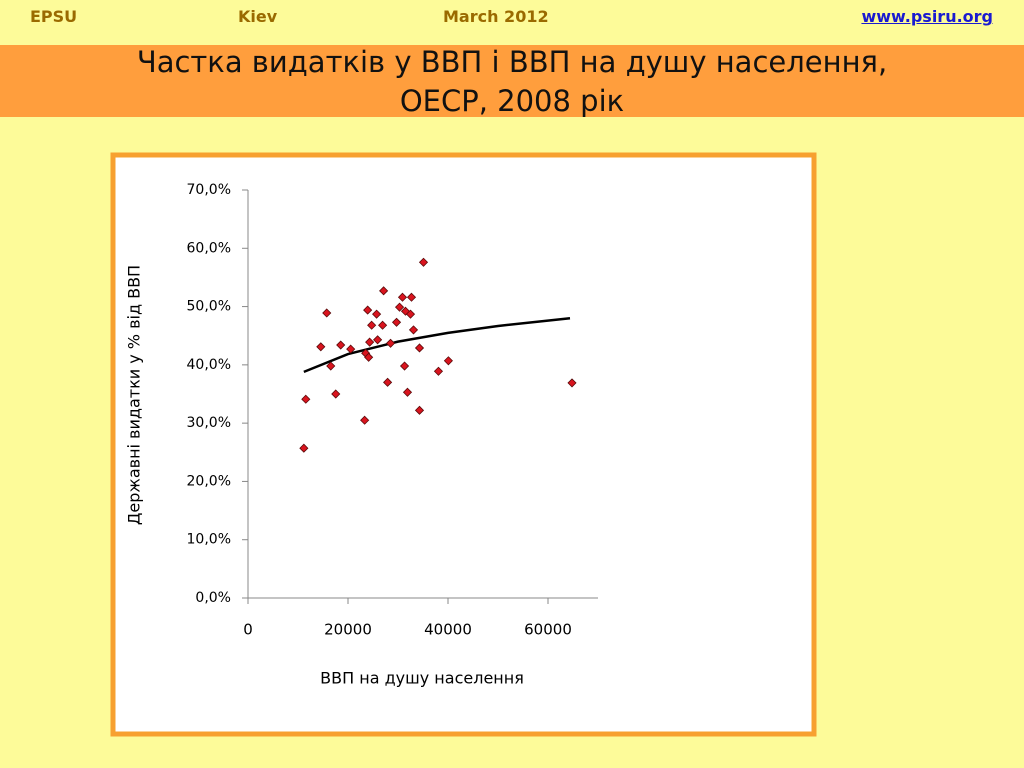  I want to click on x-tick-label: 0, so click(248, 630).